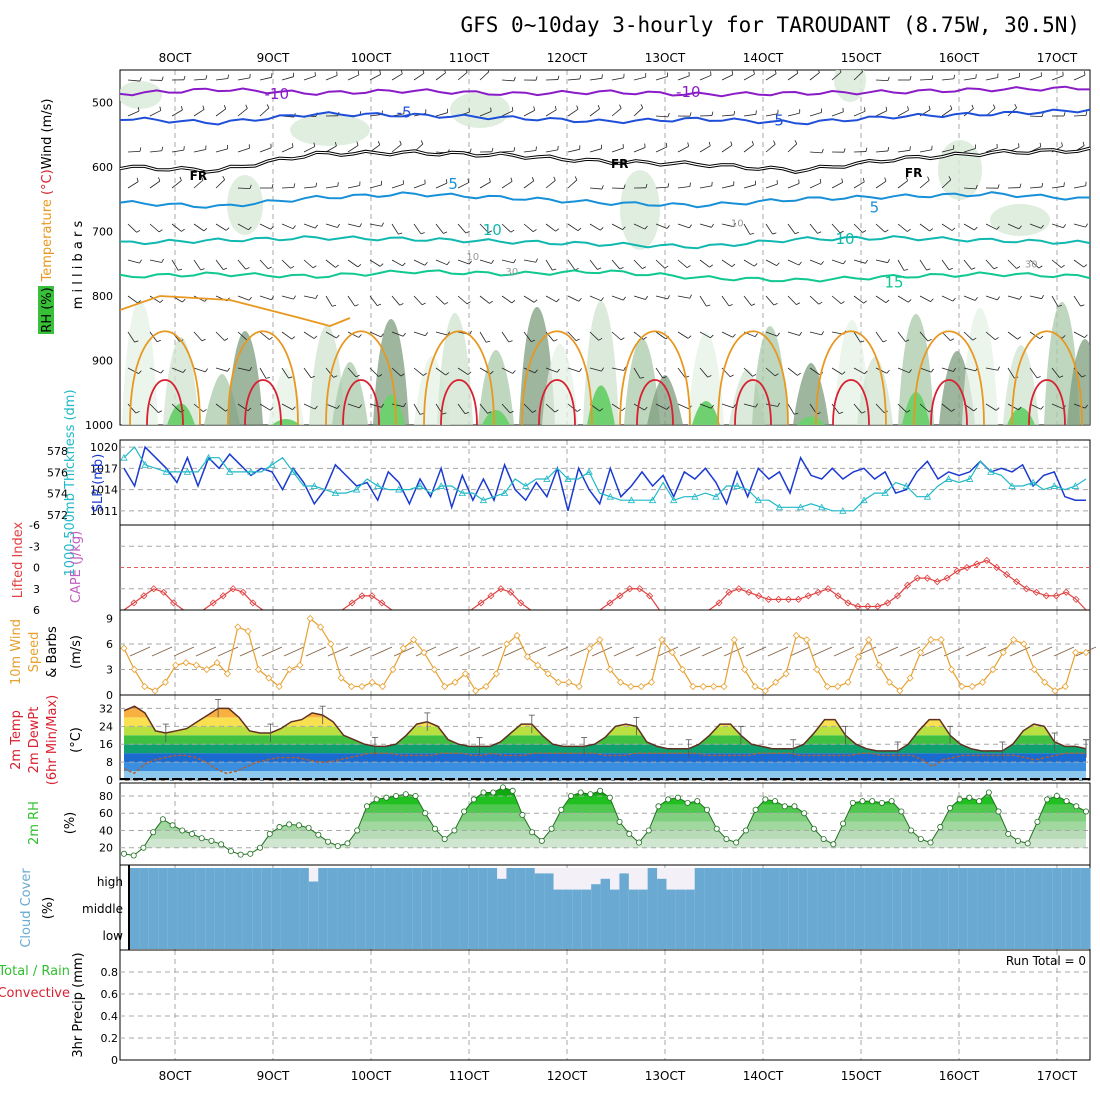  What do you see at coordinates (46, 310) in the screenshot?
I see `rh-legend-swatch` at bounding box center [46, 310].